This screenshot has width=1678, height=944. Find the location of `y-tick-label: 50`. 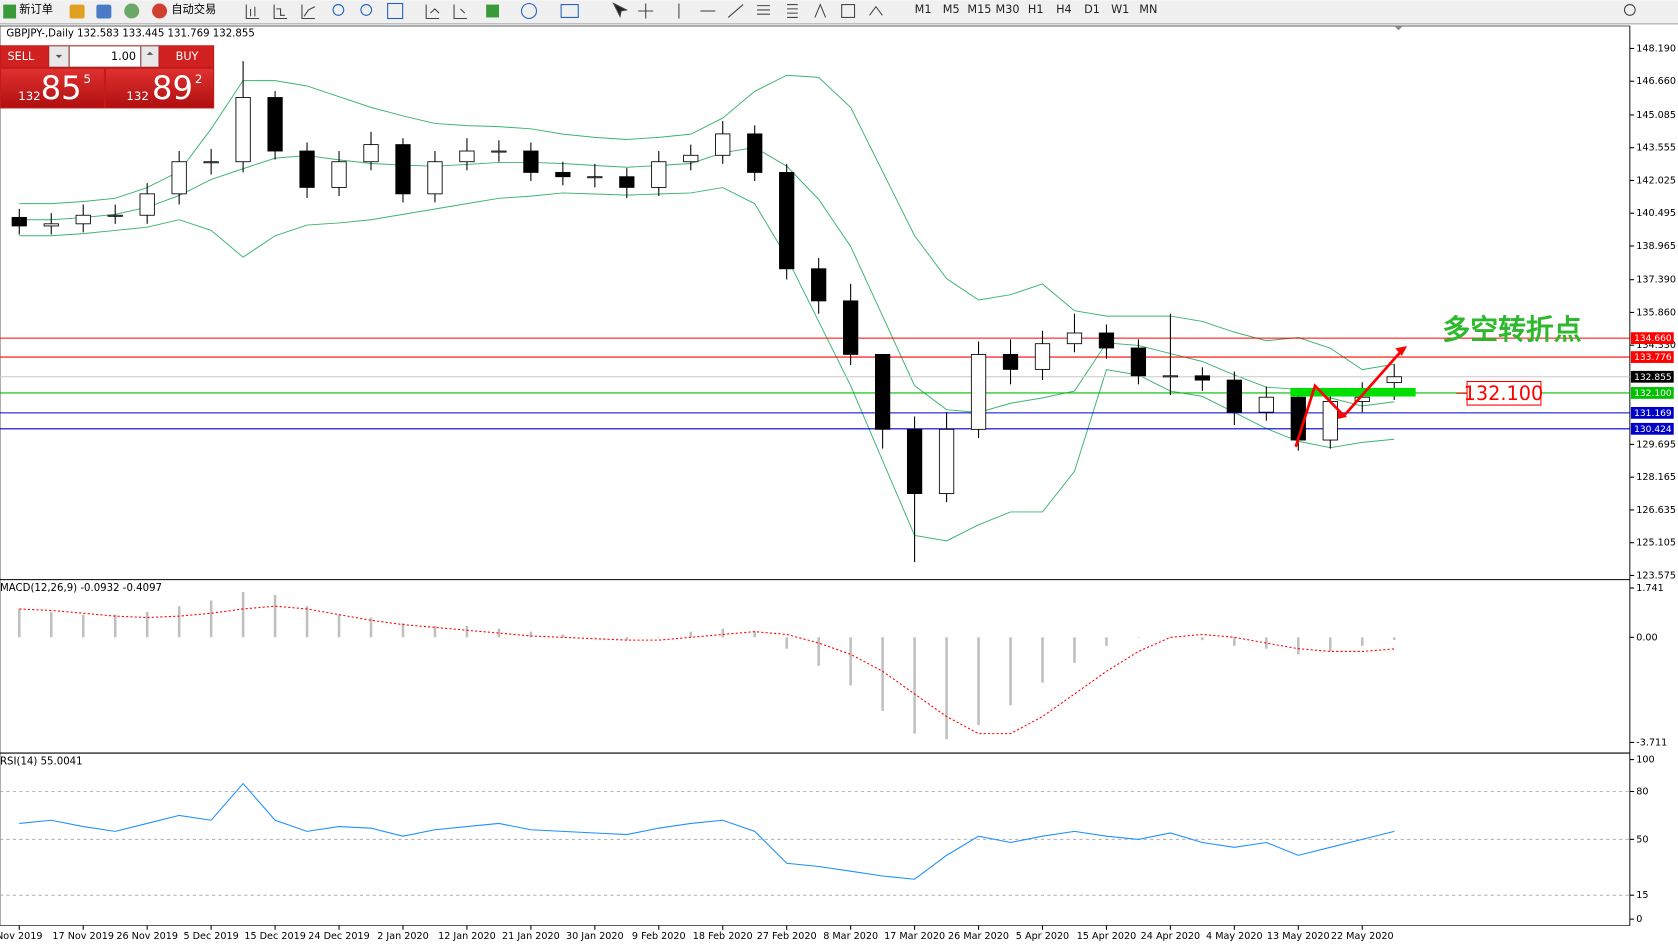

y-tick-label: 50 is located at coordinates (1642, 839).